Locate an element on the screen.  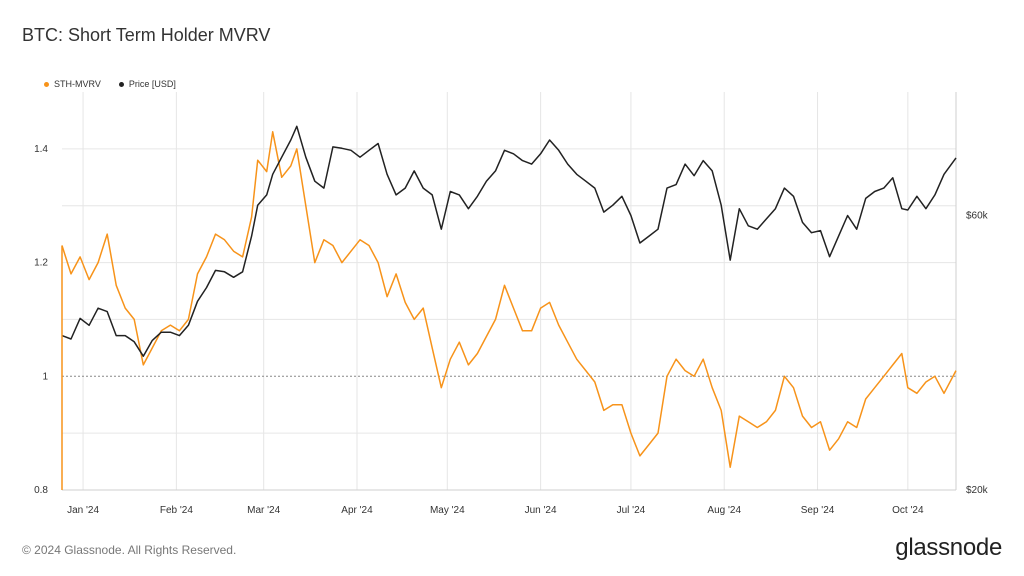
chart-title: BTC: Short Term Holder MVRV is located at coordinates (146, 35).